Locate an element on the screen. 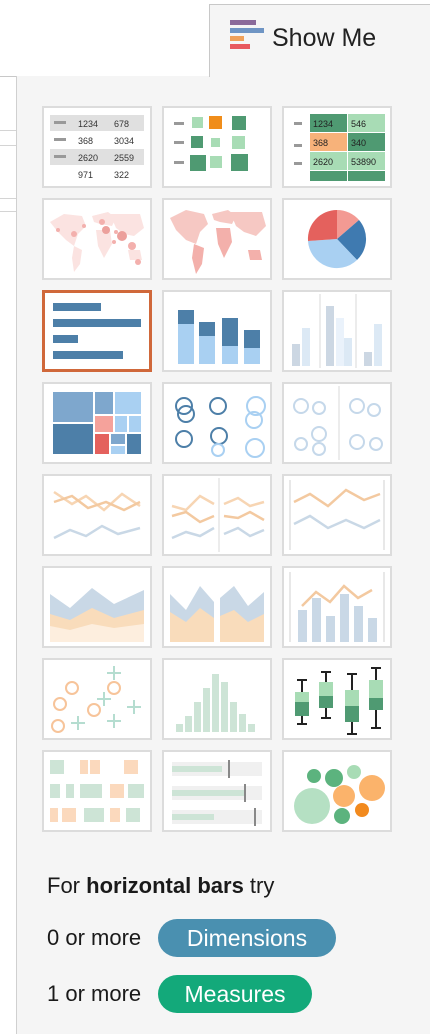 This screenshot has height=1034, width=430. hint-prefix: For is located at coordinates (67, 885).